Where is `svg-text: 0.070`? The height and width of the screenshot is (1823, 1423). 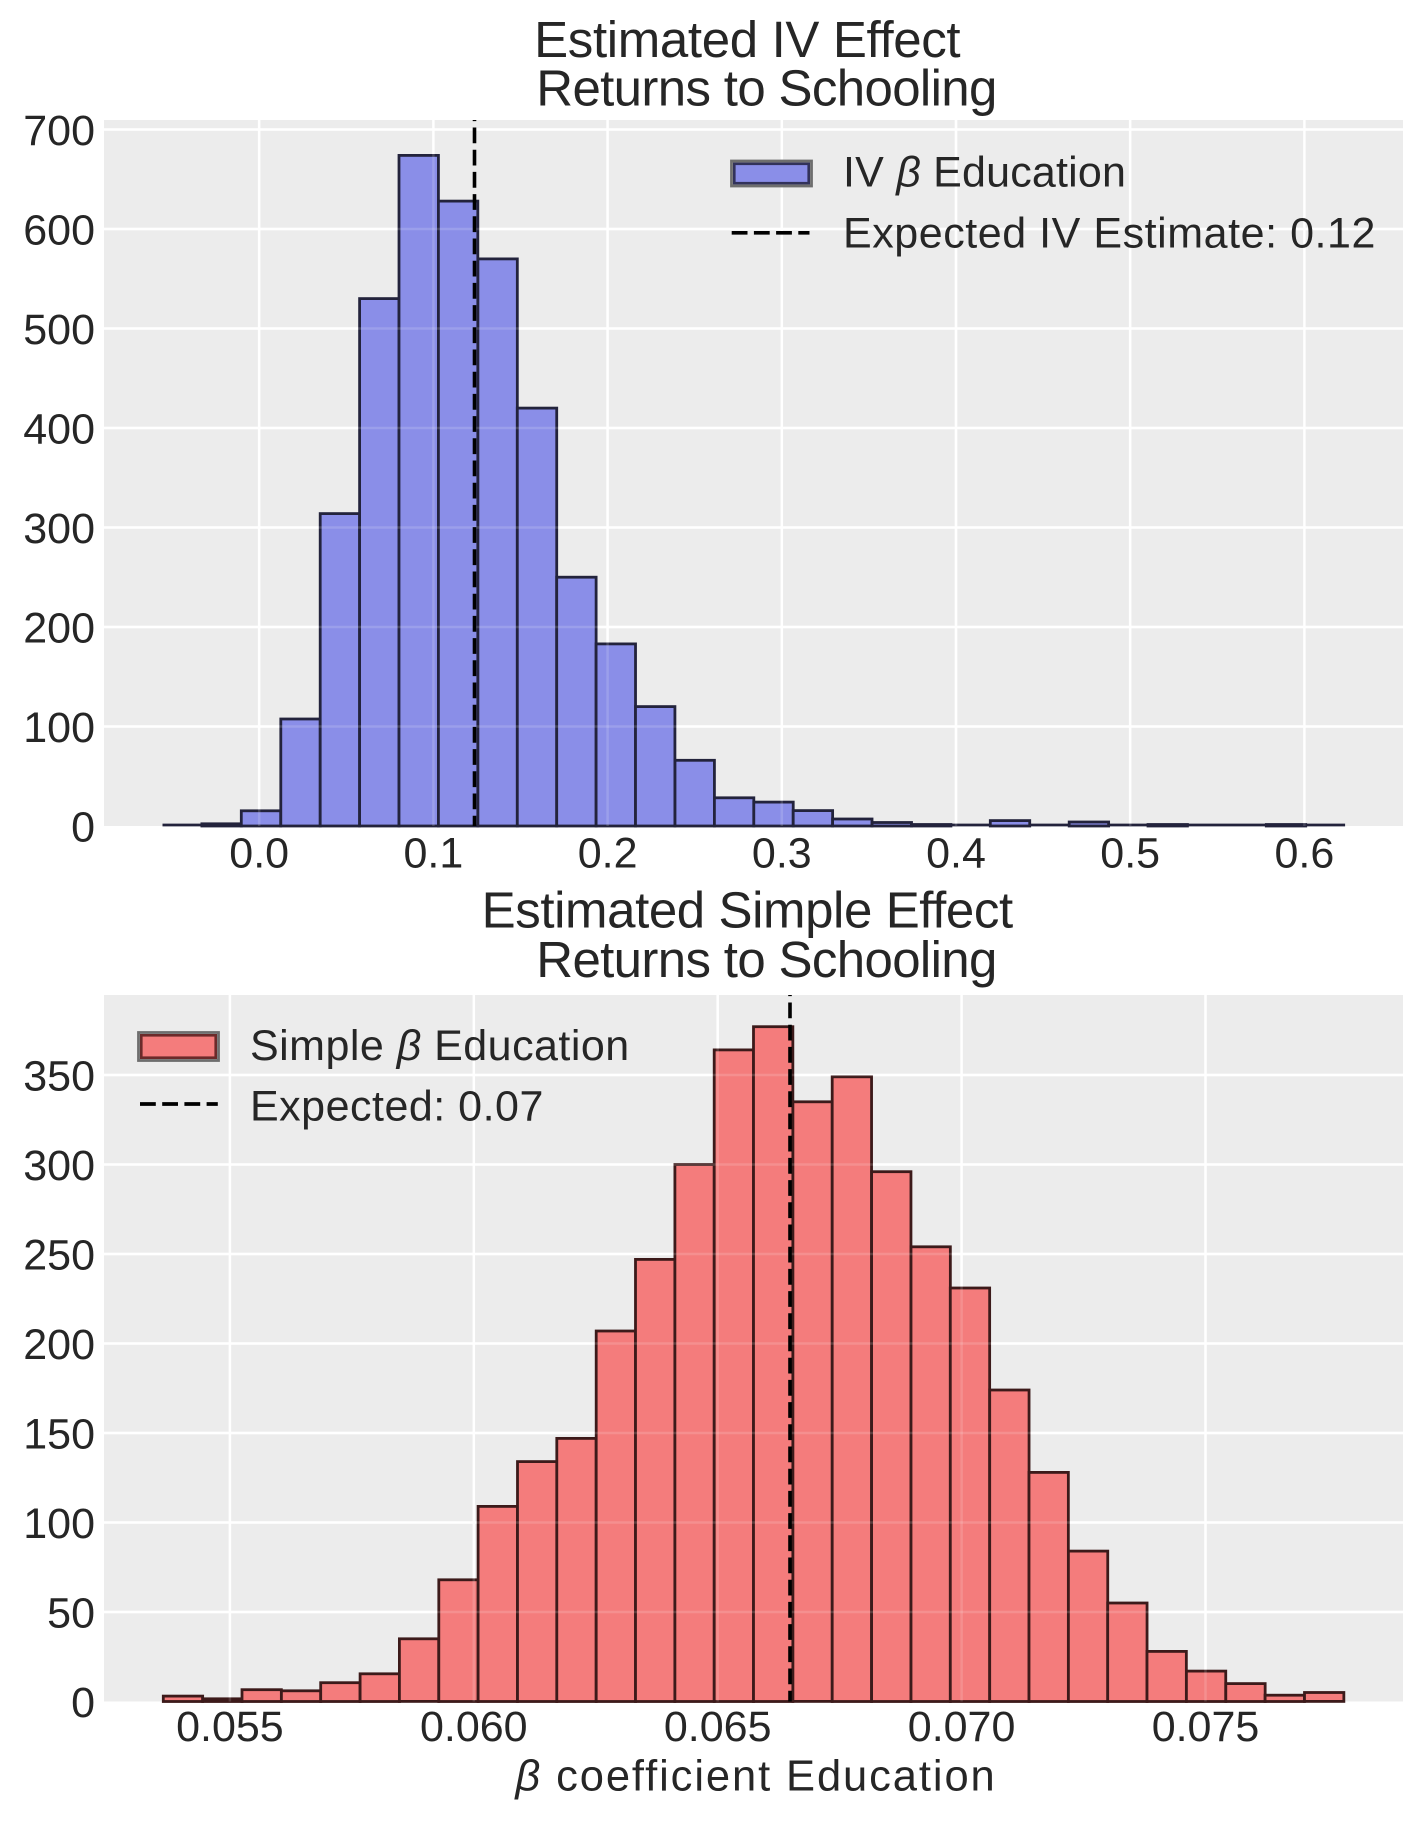
svg-text: 0.070 is located at coordinates (962, 1727).